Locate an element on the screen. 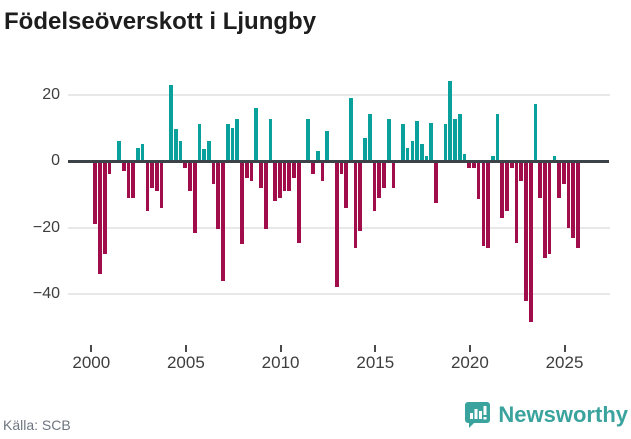  bar-2003q2 is located at coordinates (156, 176).